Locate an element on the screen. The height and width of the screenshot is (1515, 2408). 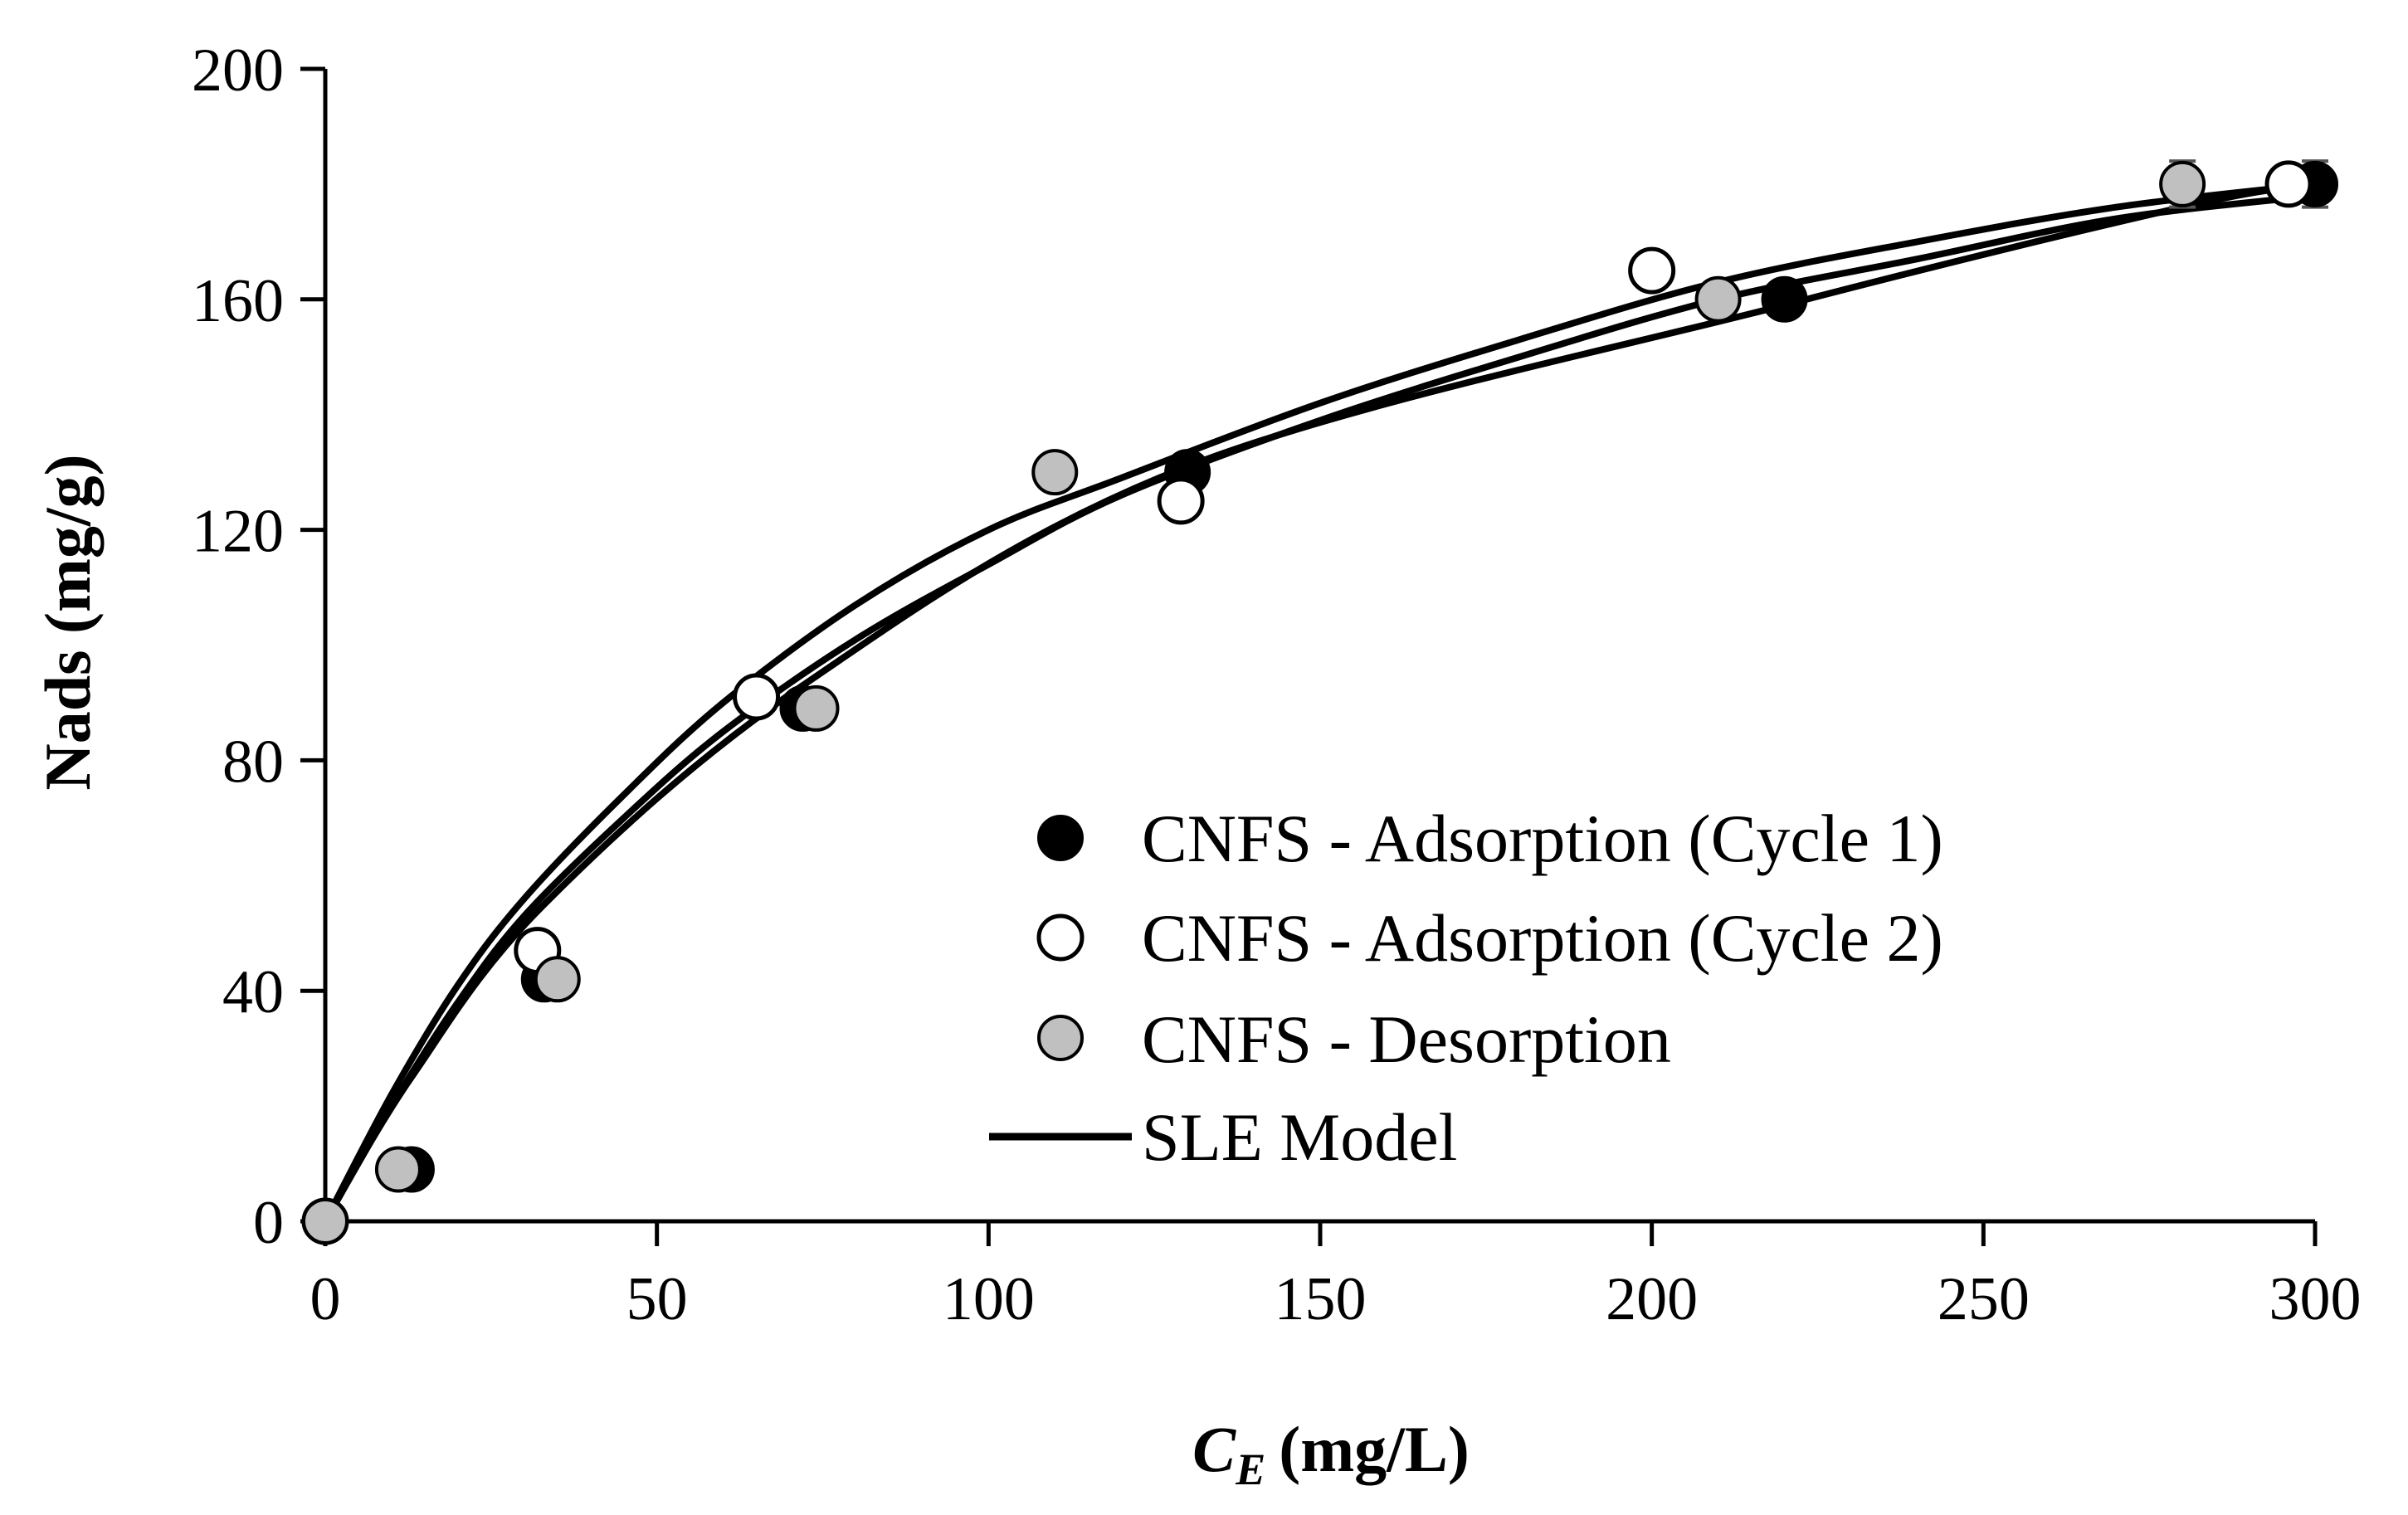
y-tick-label: 160 is located at coordinates (238, 301).